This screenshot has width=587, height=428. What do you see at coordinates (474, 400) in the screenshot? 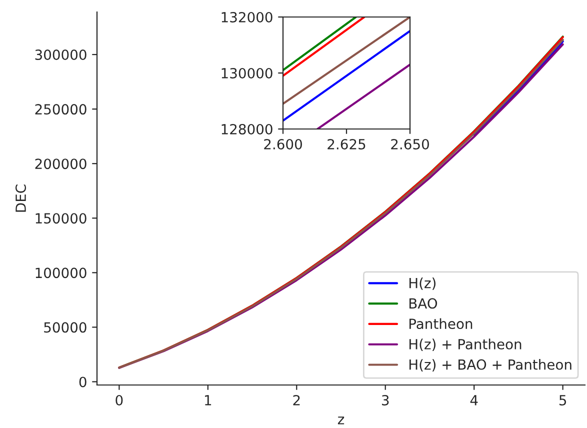
I see `x-tick-label: 4` at bounding box center [474, 400].